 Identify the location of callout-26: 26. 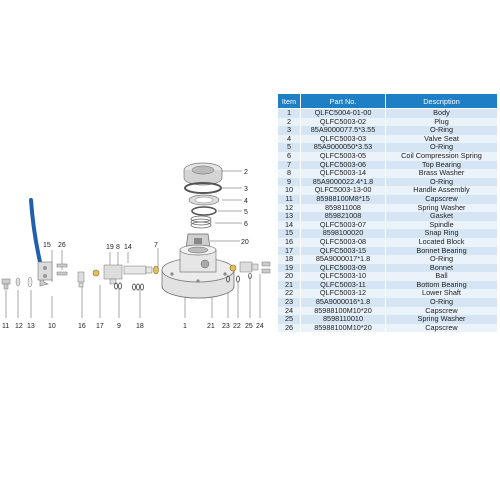
(62, 245).